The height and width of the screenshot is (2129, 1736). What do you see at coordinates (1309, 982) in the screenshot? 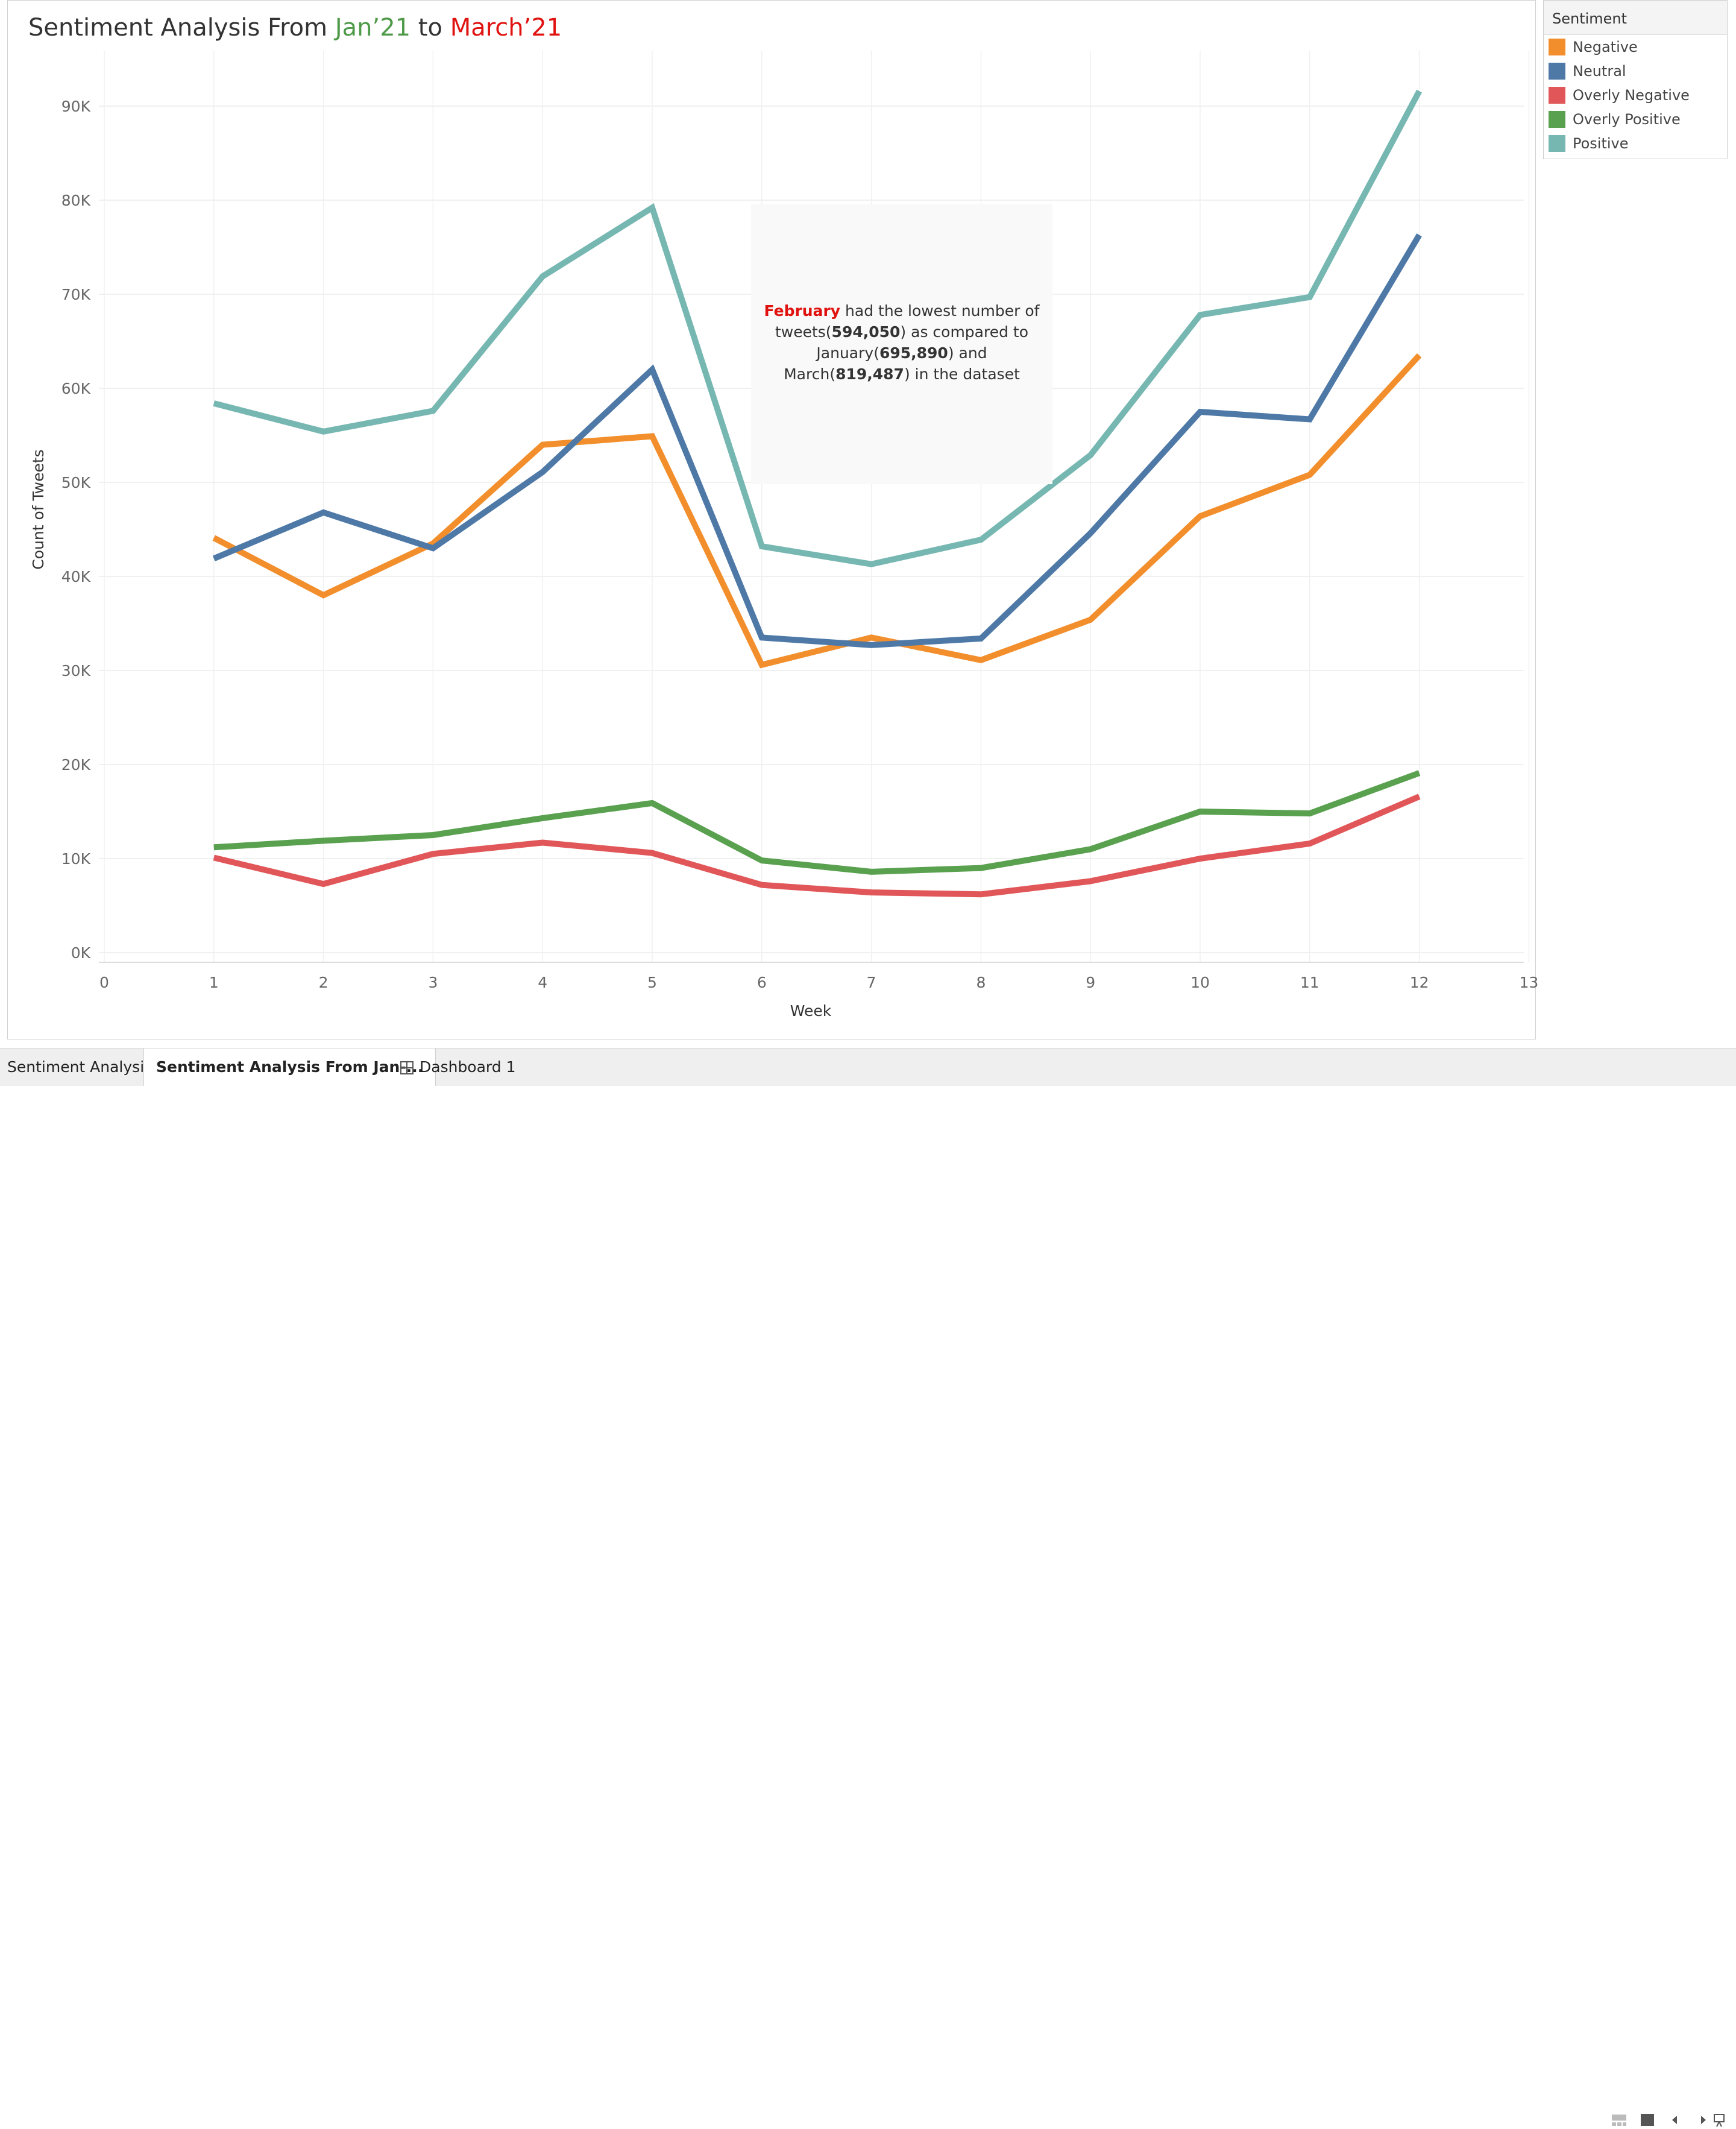
I see `x-tick-label: 11` at bounding box center [1309, 982].